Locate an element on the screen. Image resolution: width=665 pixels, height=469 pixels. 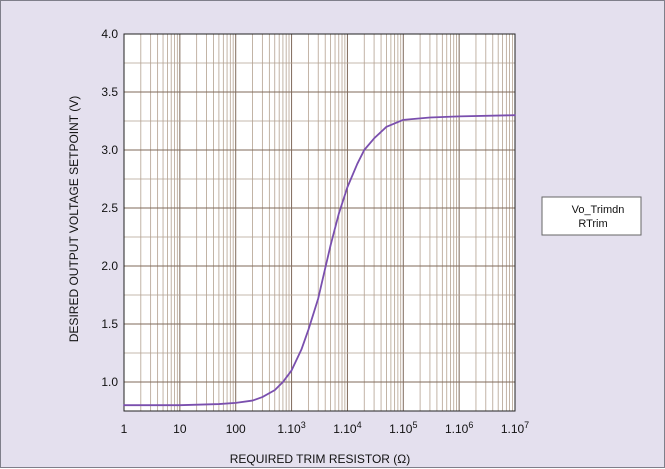
y-tick-label: 1.0 is located at coordinates (109, 382).